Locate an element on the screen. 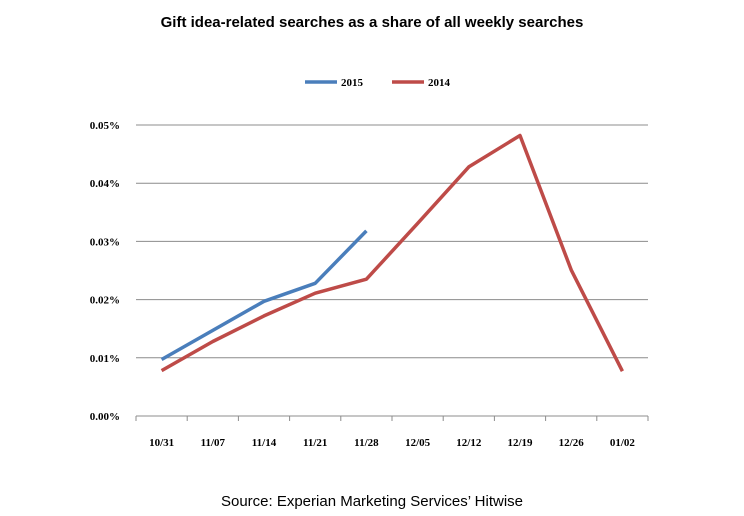  y-tick-label: 0.04% is located at coordinates (105, 184).